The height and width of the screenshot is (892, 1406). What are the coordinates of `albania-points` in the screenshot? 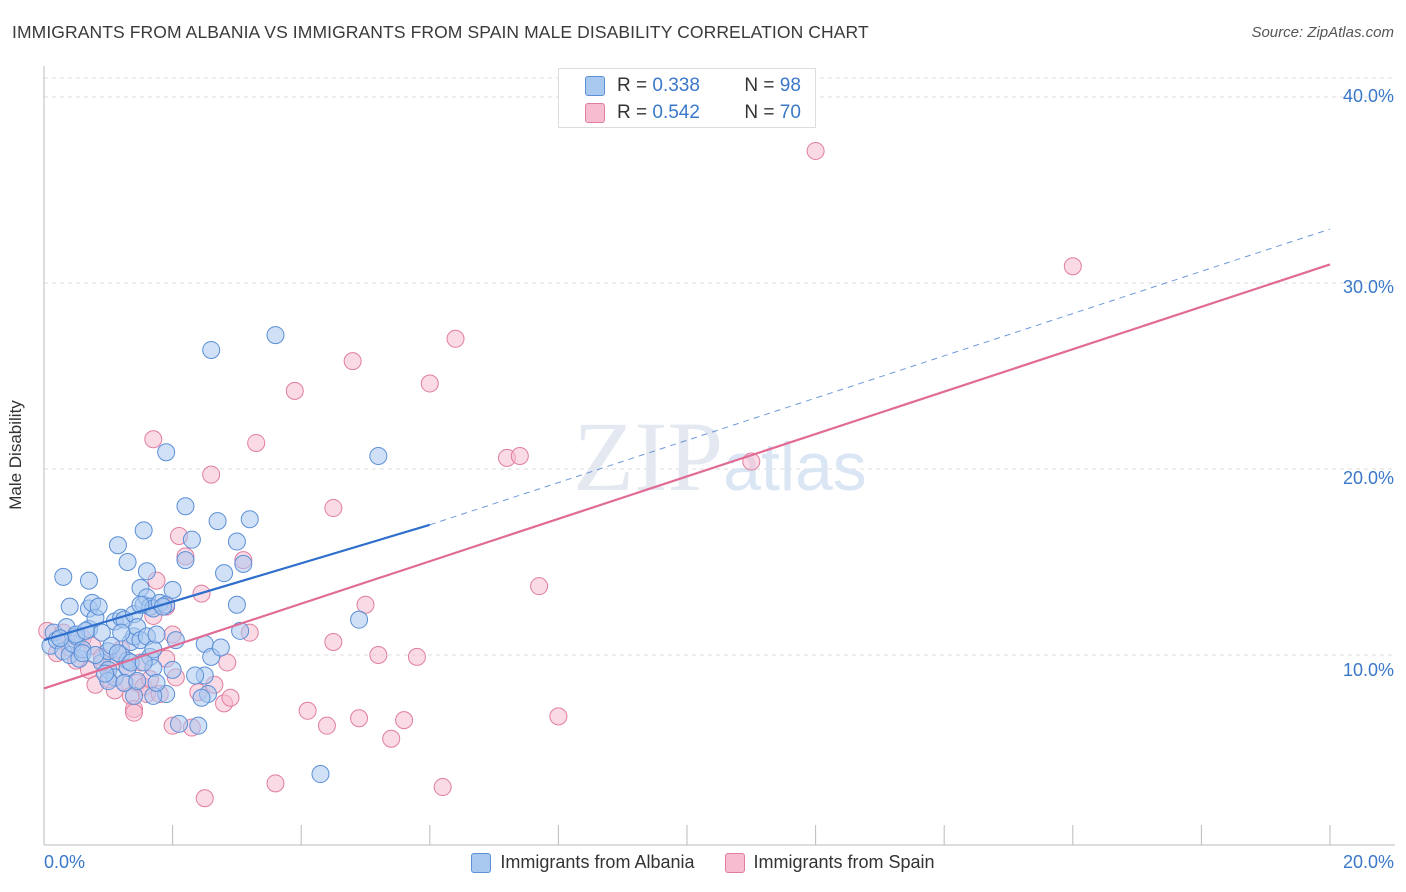 It's located at (214, 555).